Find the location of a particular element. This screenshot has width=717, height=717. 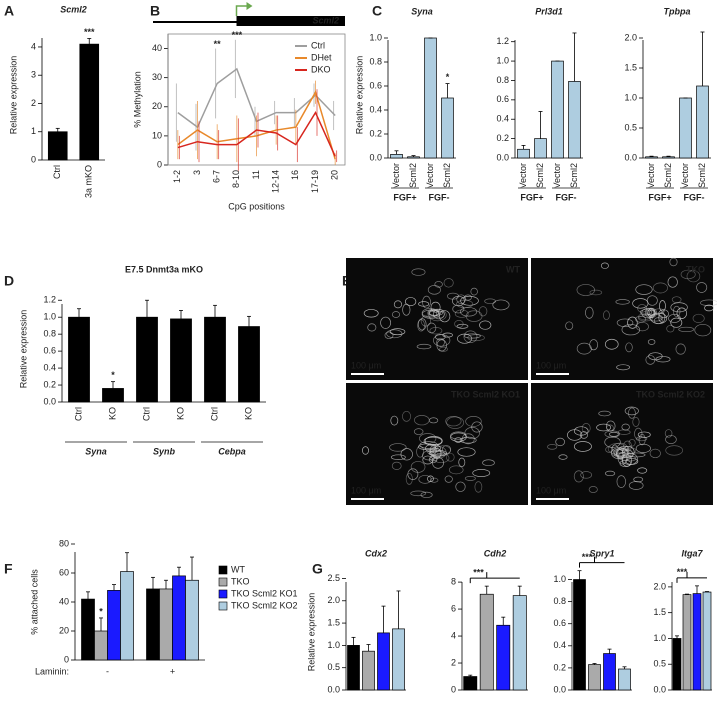

x-tick-label: KO is located at coordinates (180, 413).